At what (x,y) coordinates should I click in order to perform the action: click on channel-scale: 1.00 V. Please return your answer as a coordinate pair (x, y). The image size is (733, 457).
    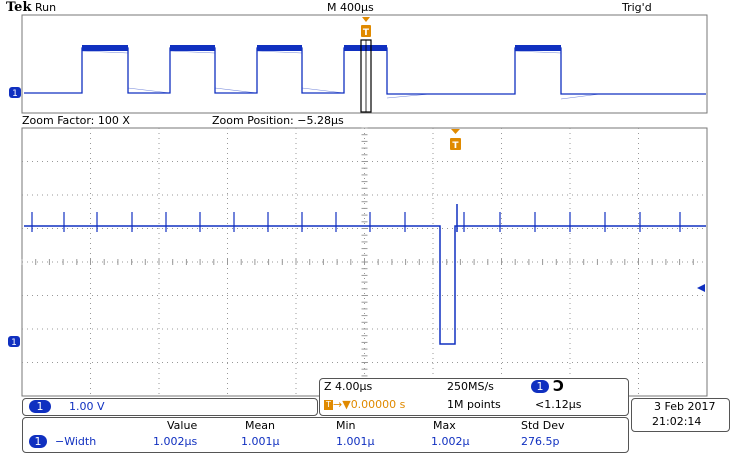
    Looking at the image, I should click on (87, 406).